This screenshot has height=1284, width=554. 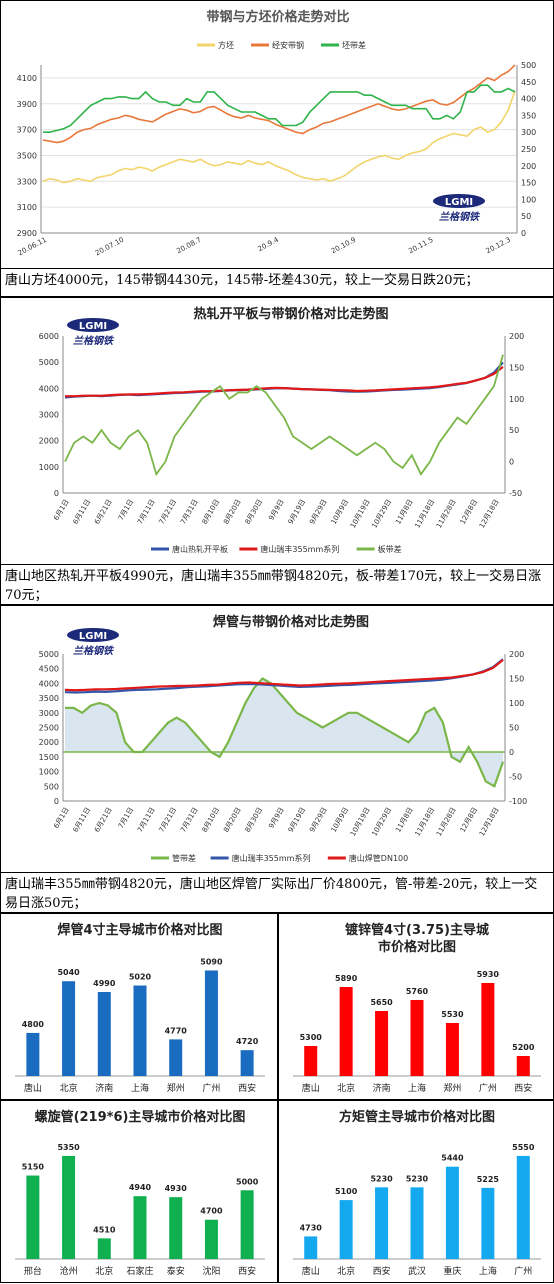 What do you see at coordinates (51, 786) in the screenshot?
I see `y-tick-label: 500` at bounding box center [51, 786].